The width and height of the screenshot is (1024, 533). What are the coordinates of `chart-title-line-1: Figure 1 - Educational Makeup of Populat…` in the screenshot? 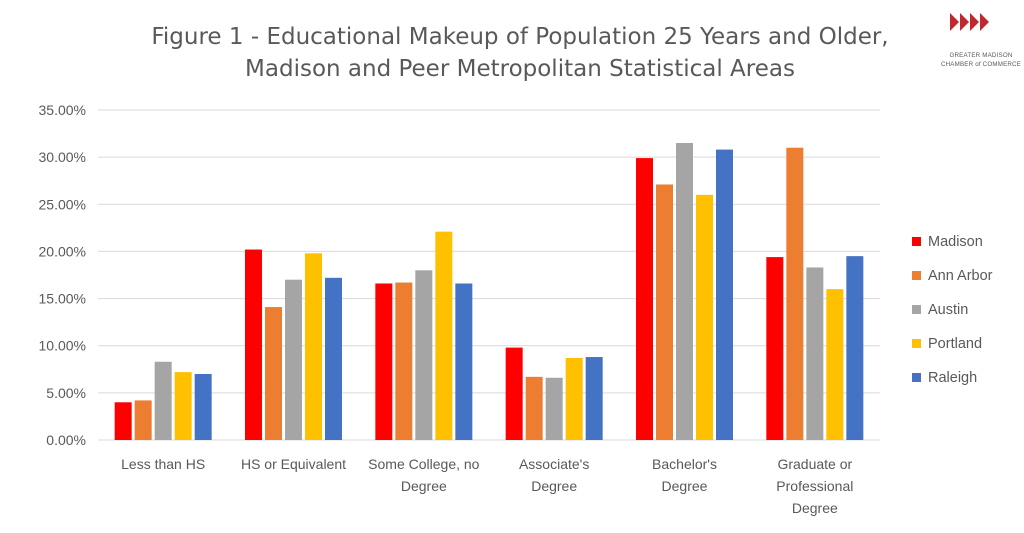 It's located at (519, 37).